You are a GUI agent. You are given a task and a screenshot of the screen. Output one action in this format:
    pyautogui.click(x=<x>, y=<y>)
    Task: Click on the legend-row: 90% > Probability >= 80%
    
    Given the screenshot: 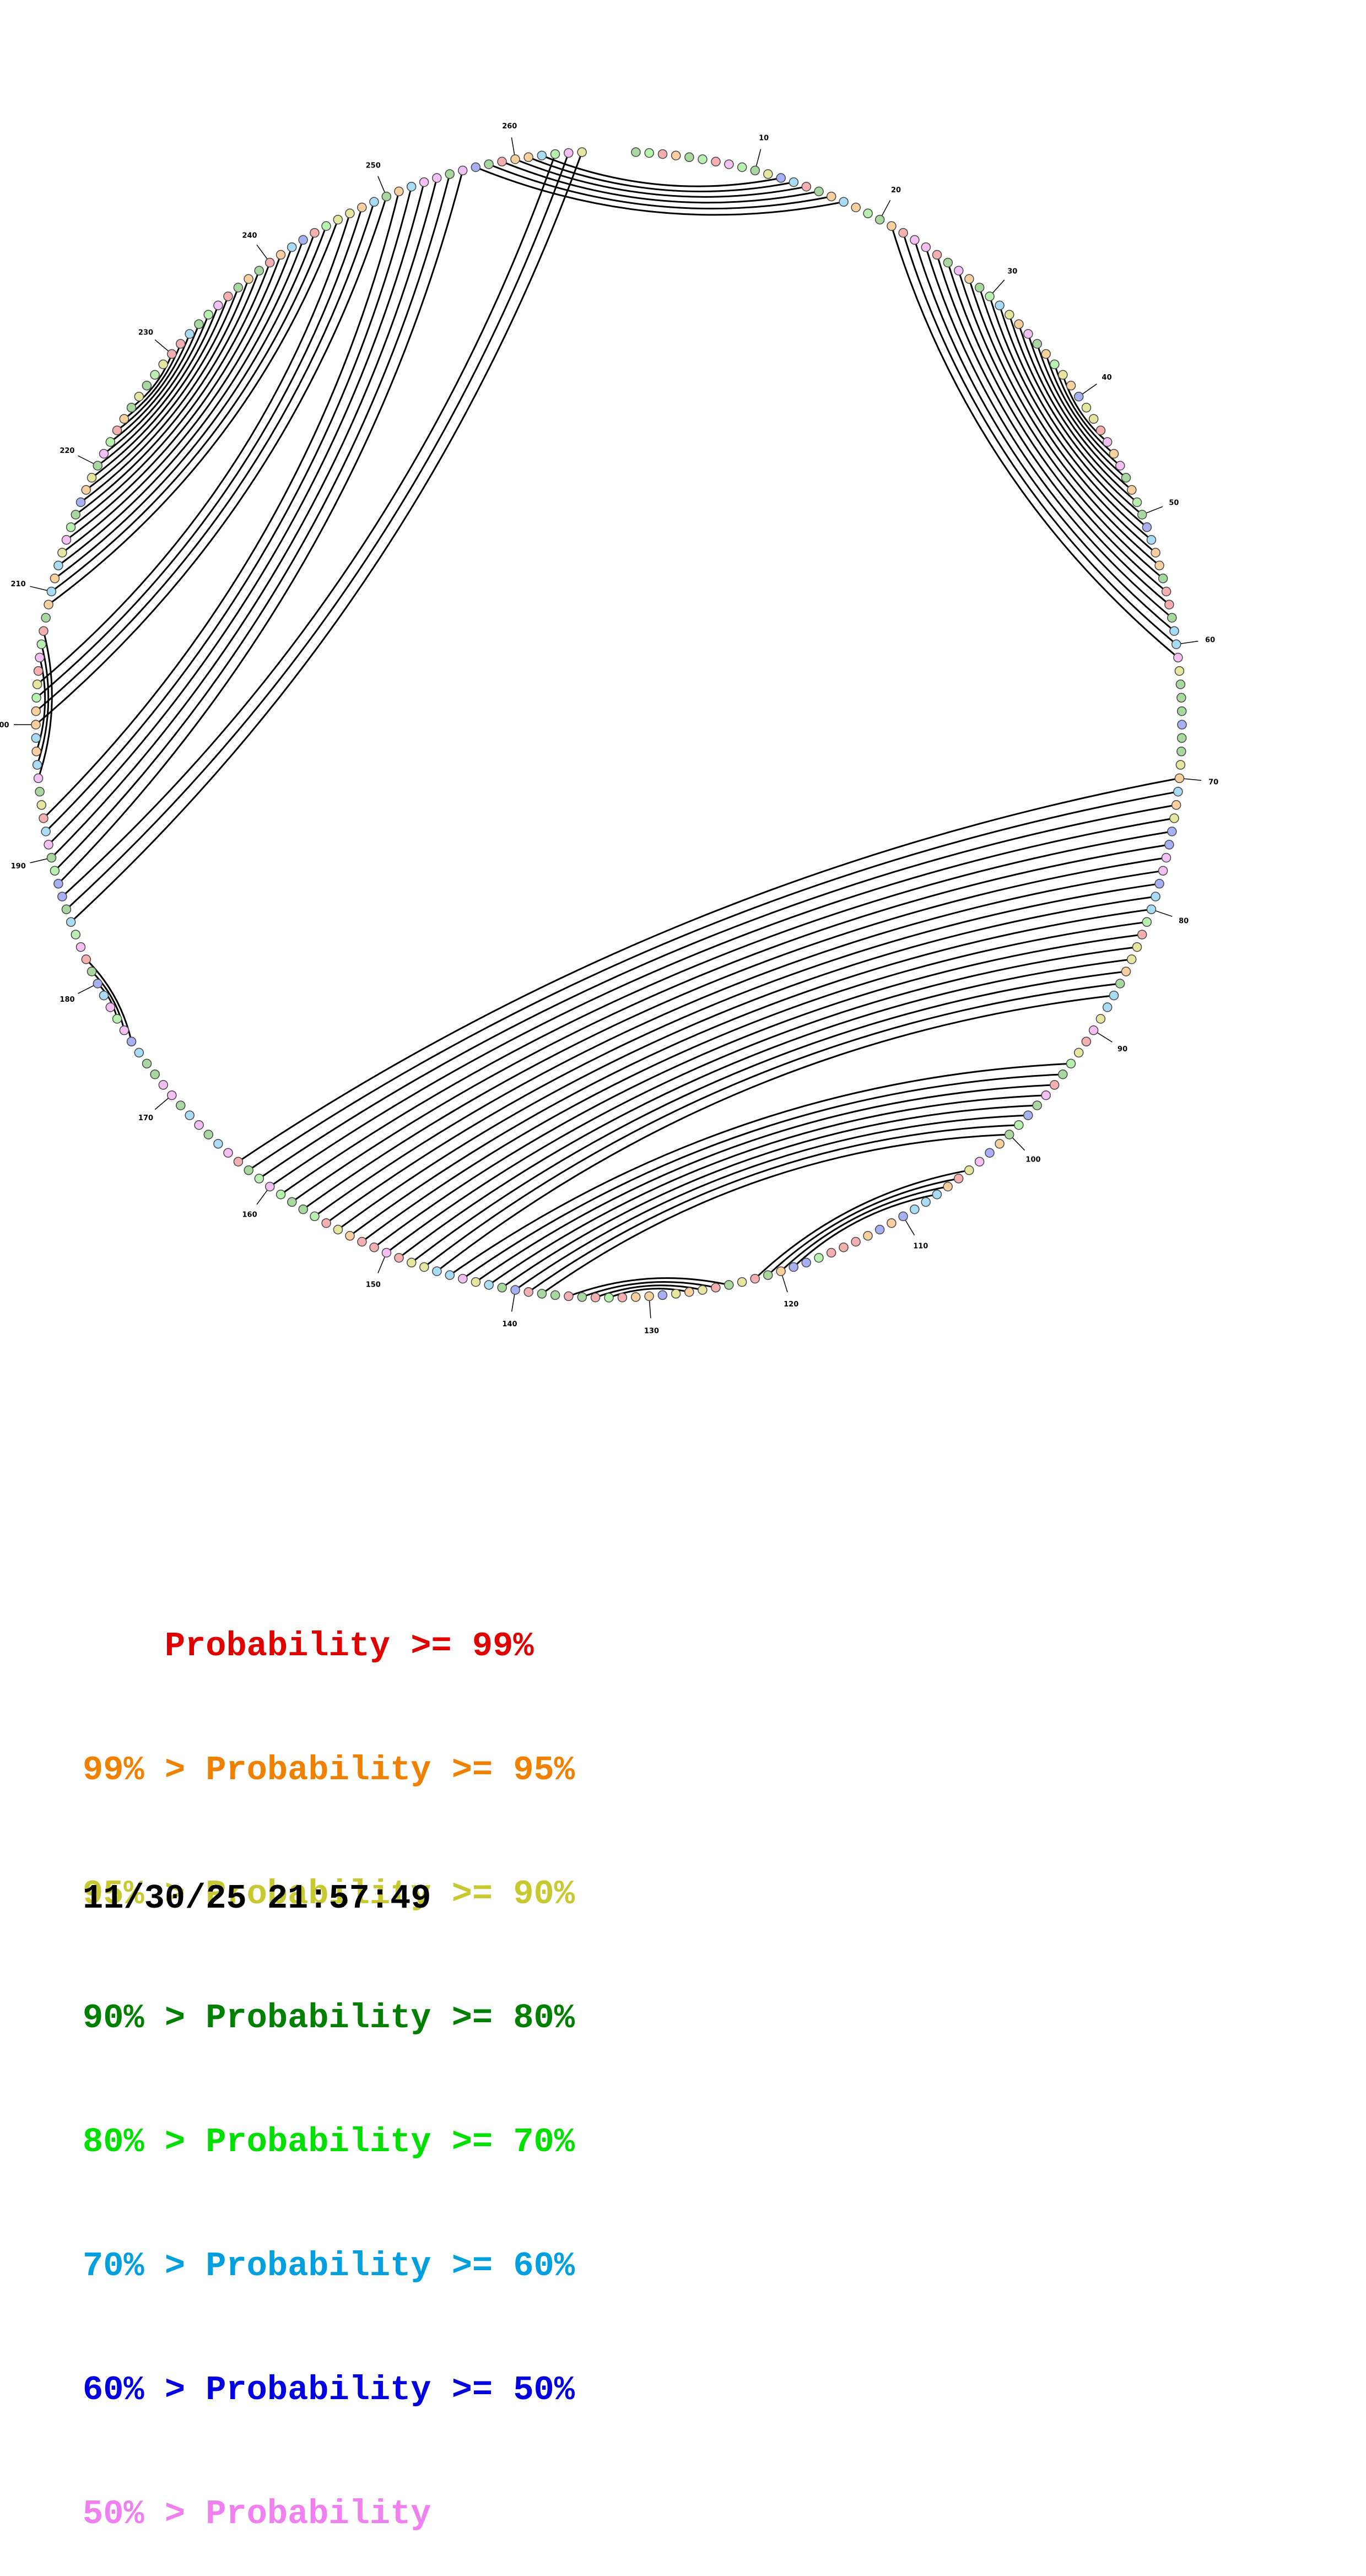 What is the action you would take?
    pyautogui.click(x=329, y=2018)
    